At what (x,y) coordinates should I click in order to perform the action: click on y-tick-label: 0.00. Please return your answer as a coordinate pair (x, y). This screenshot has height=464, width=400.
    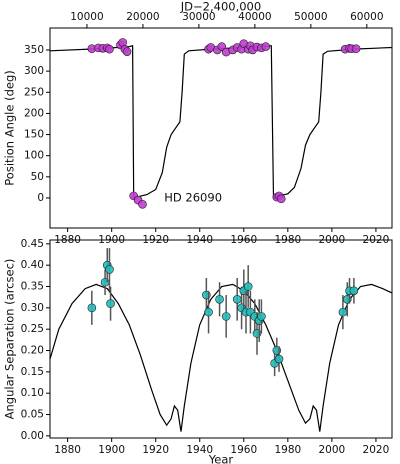
    Looking at the image, I should click on (32, 436).